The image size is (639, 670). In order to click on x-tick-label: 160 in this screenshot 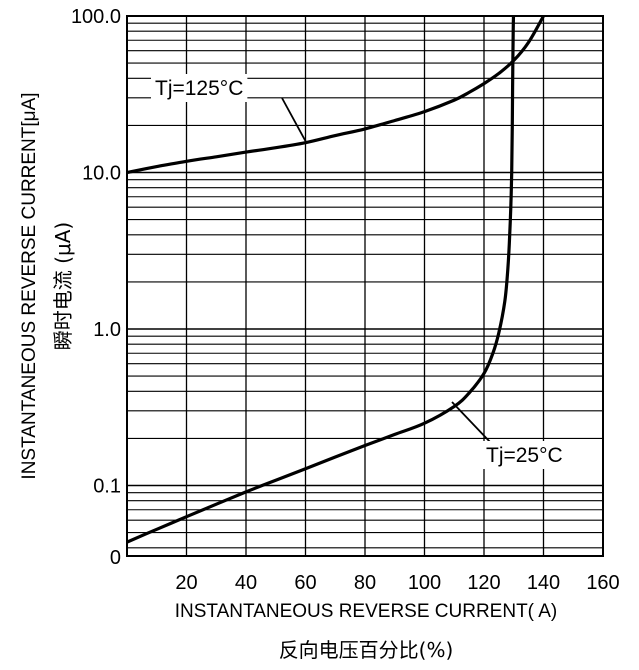, I will do `click(602, 583)`.